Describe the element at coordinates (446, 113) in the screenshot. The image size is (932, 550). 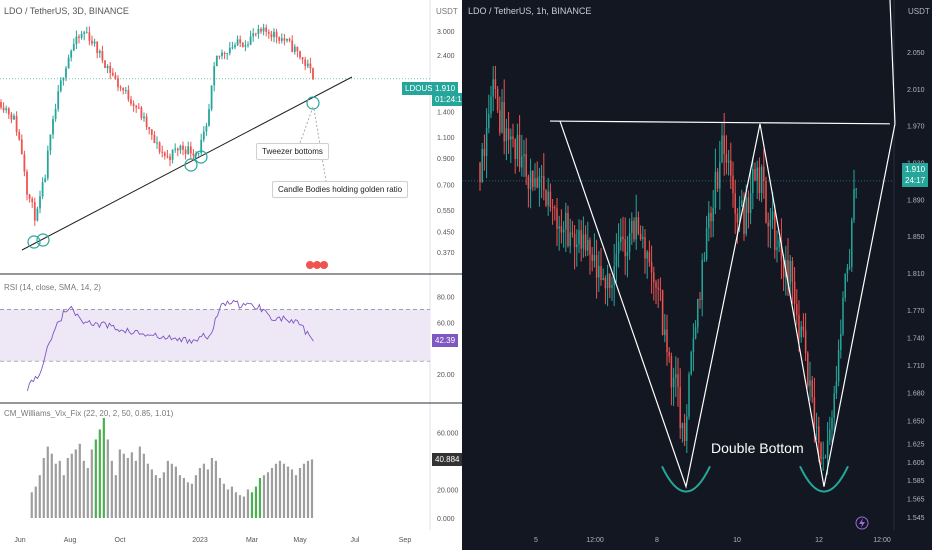
I see `left-price-tick: 1.400` at that location.